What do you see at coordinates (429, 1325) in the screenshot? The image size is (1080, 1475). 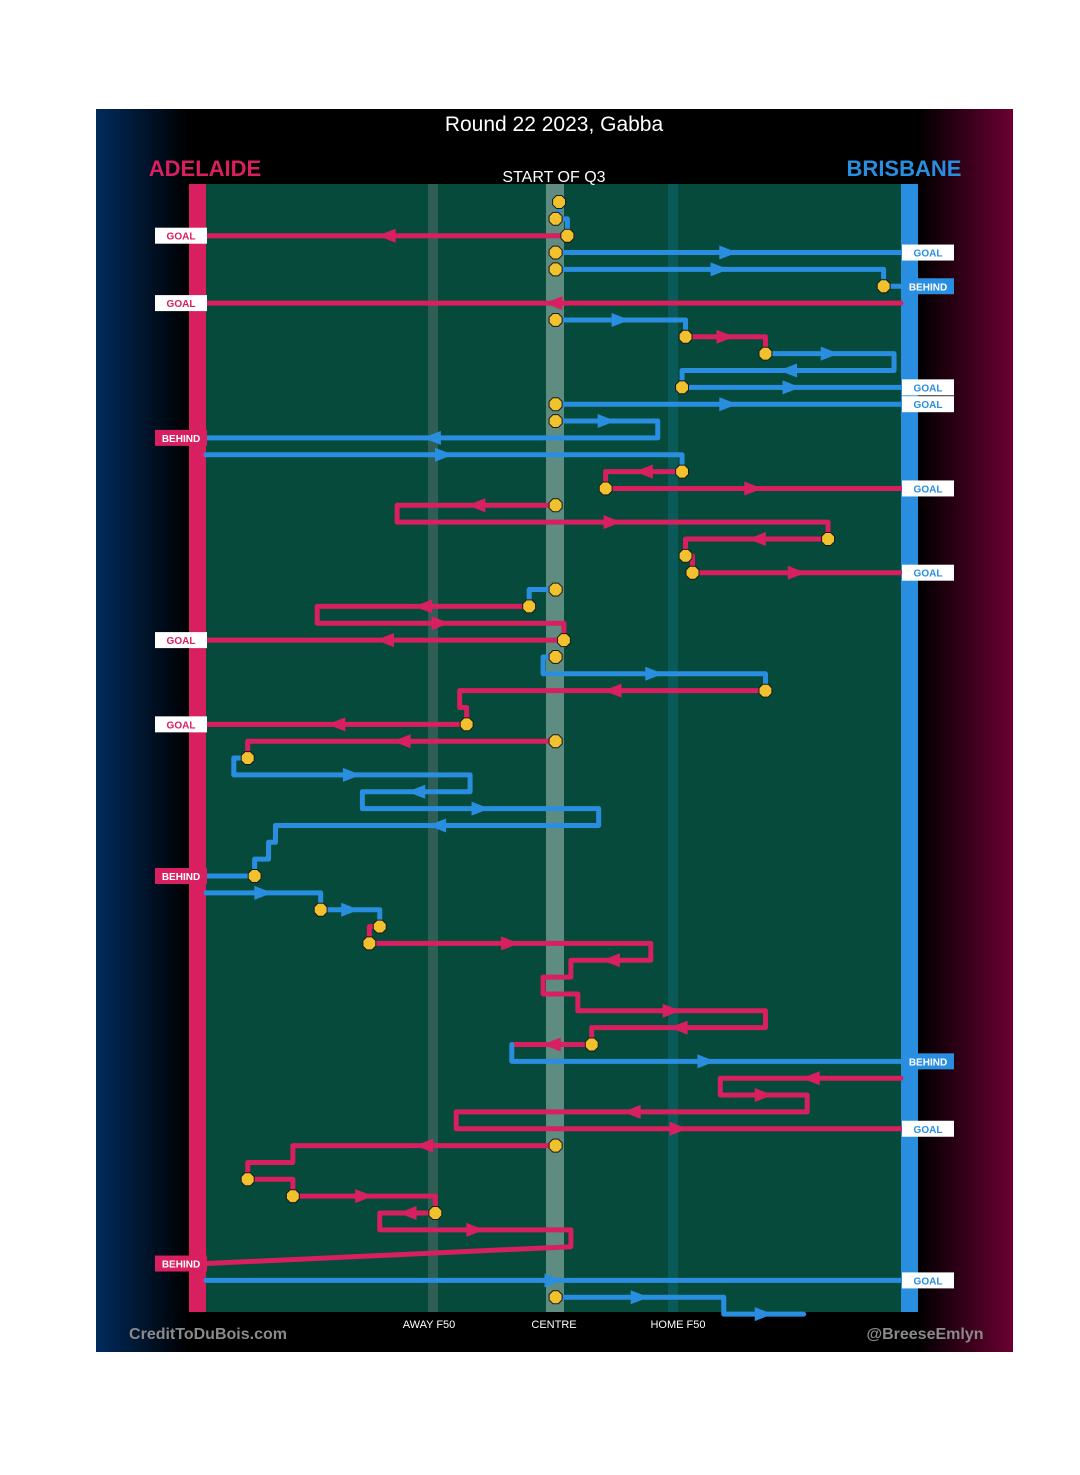 I see `x-label-away-f50: AWAY F50` at bounding box center [429, 1325].